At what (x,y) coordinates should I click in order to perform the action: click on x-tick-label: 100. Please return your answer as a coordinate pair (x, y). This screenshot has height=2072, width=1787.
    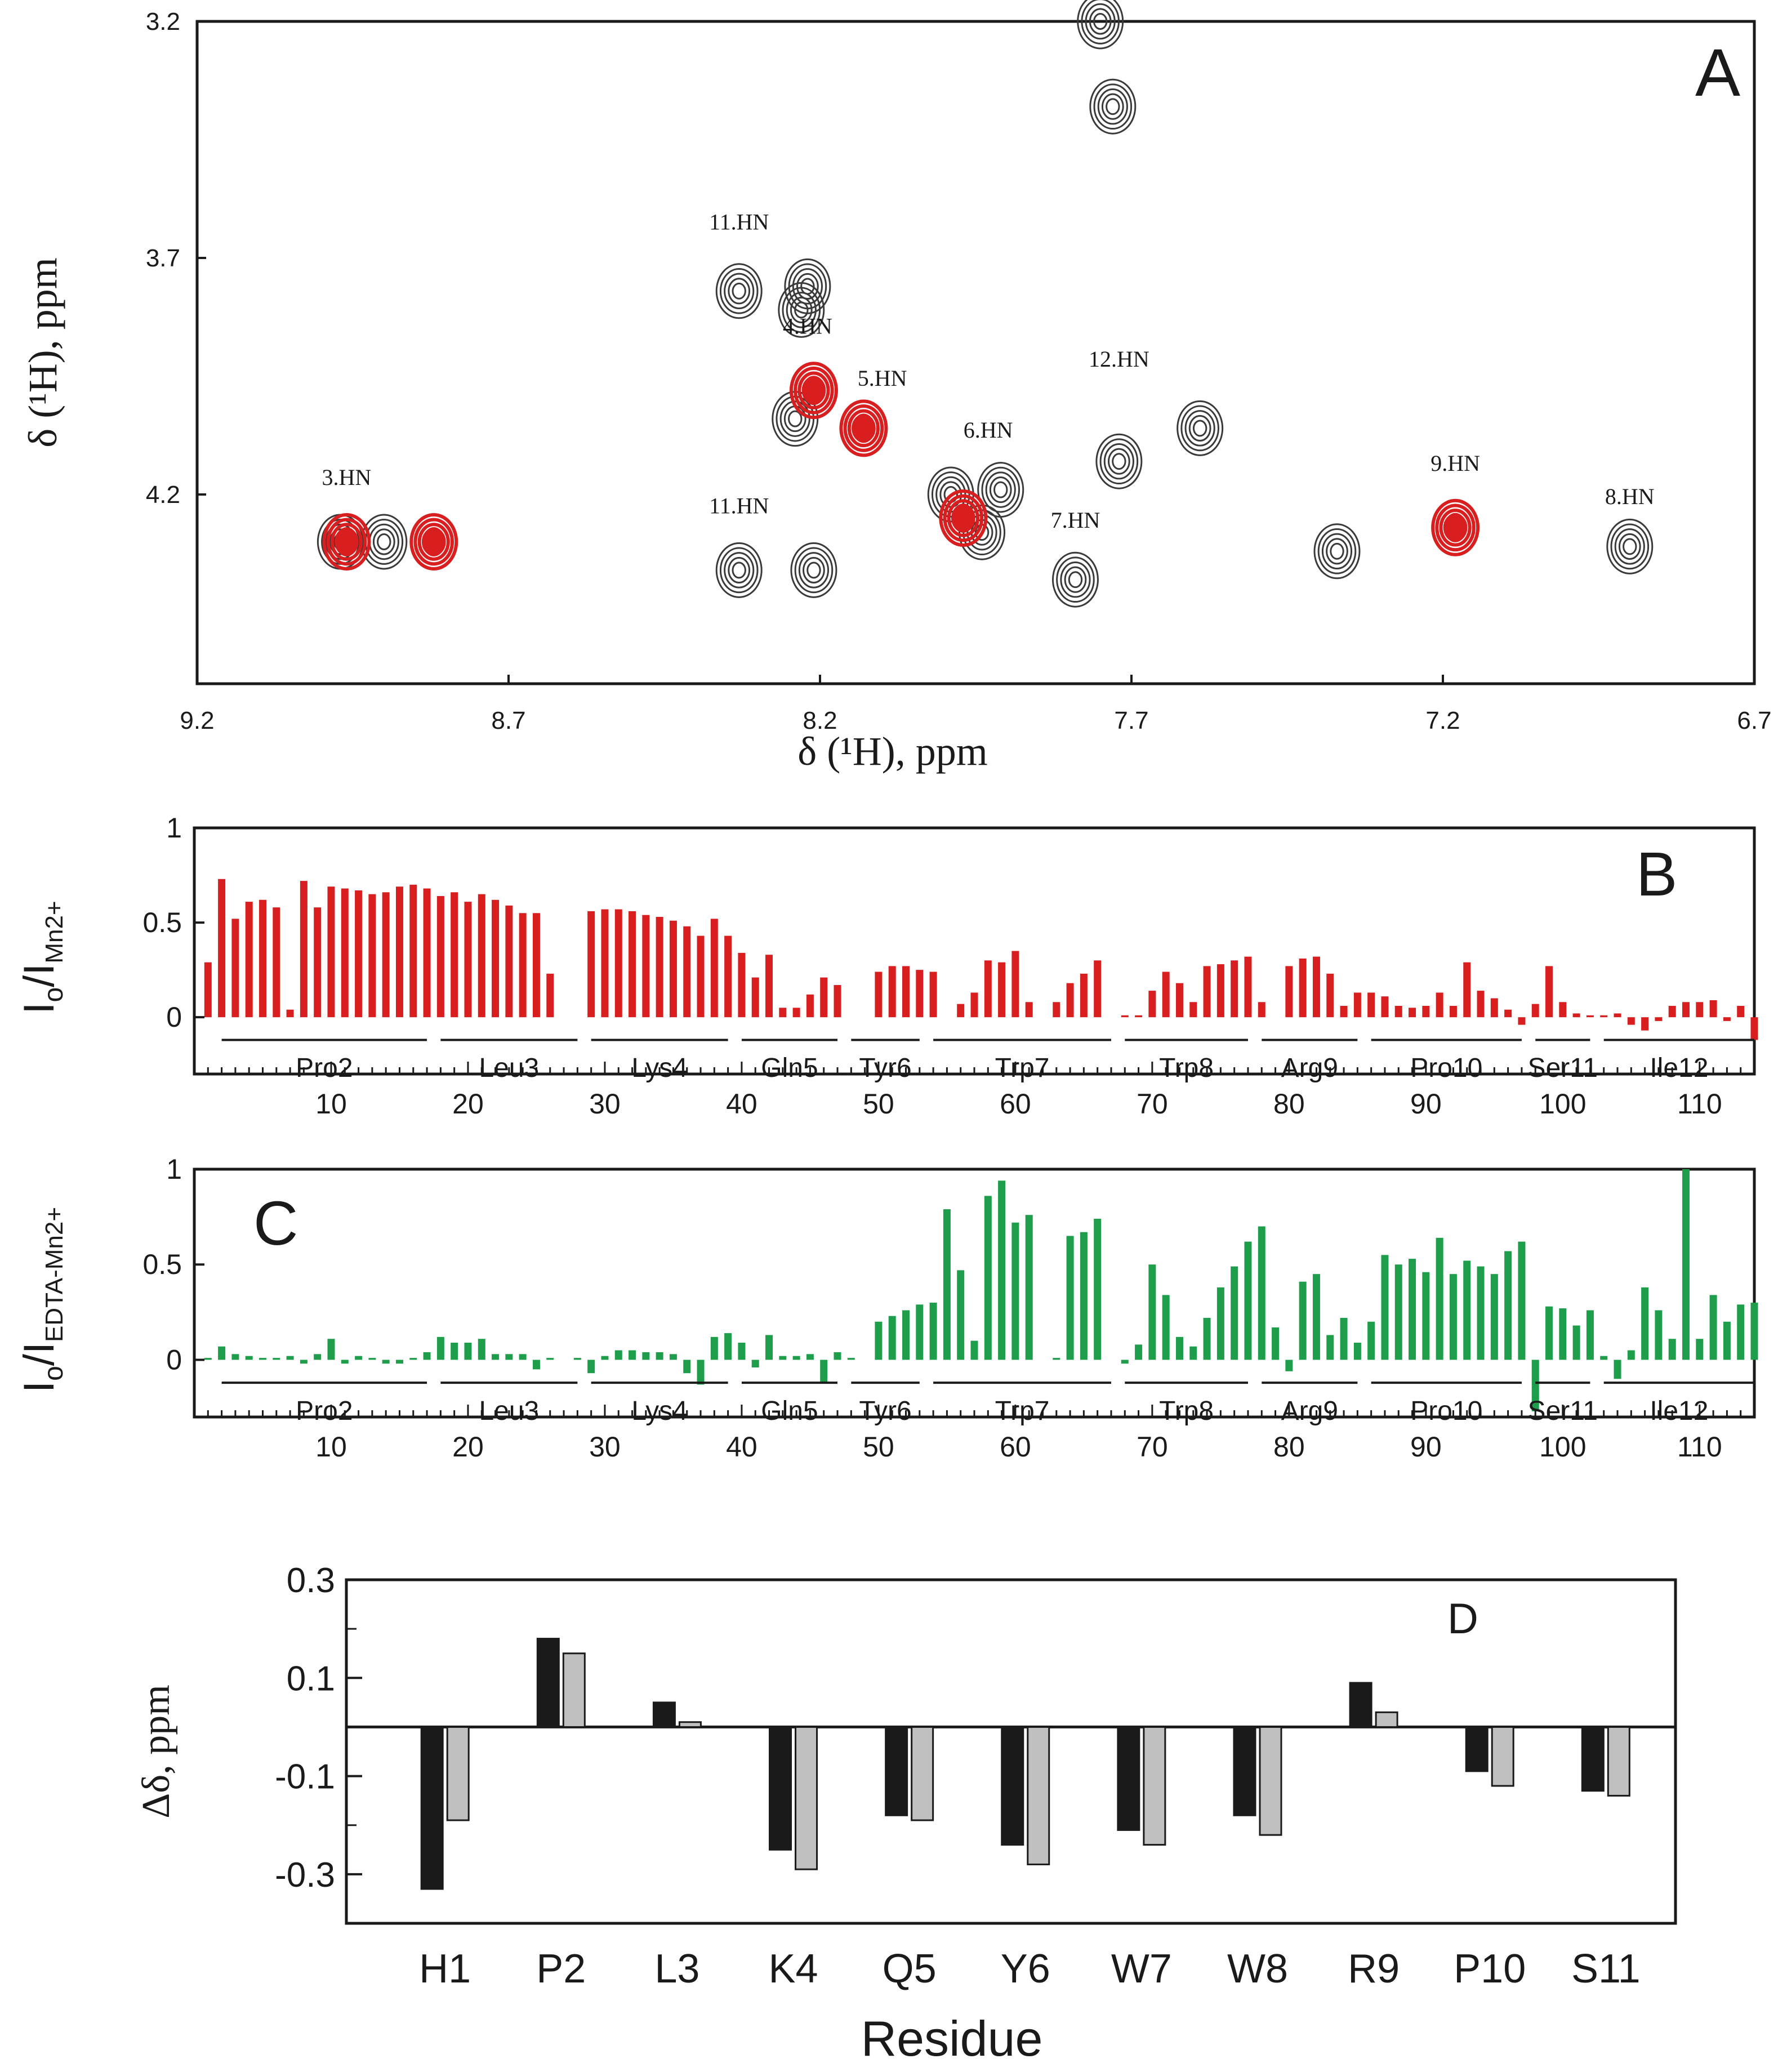
    Looking at the image, I should click on (1562, 1104).